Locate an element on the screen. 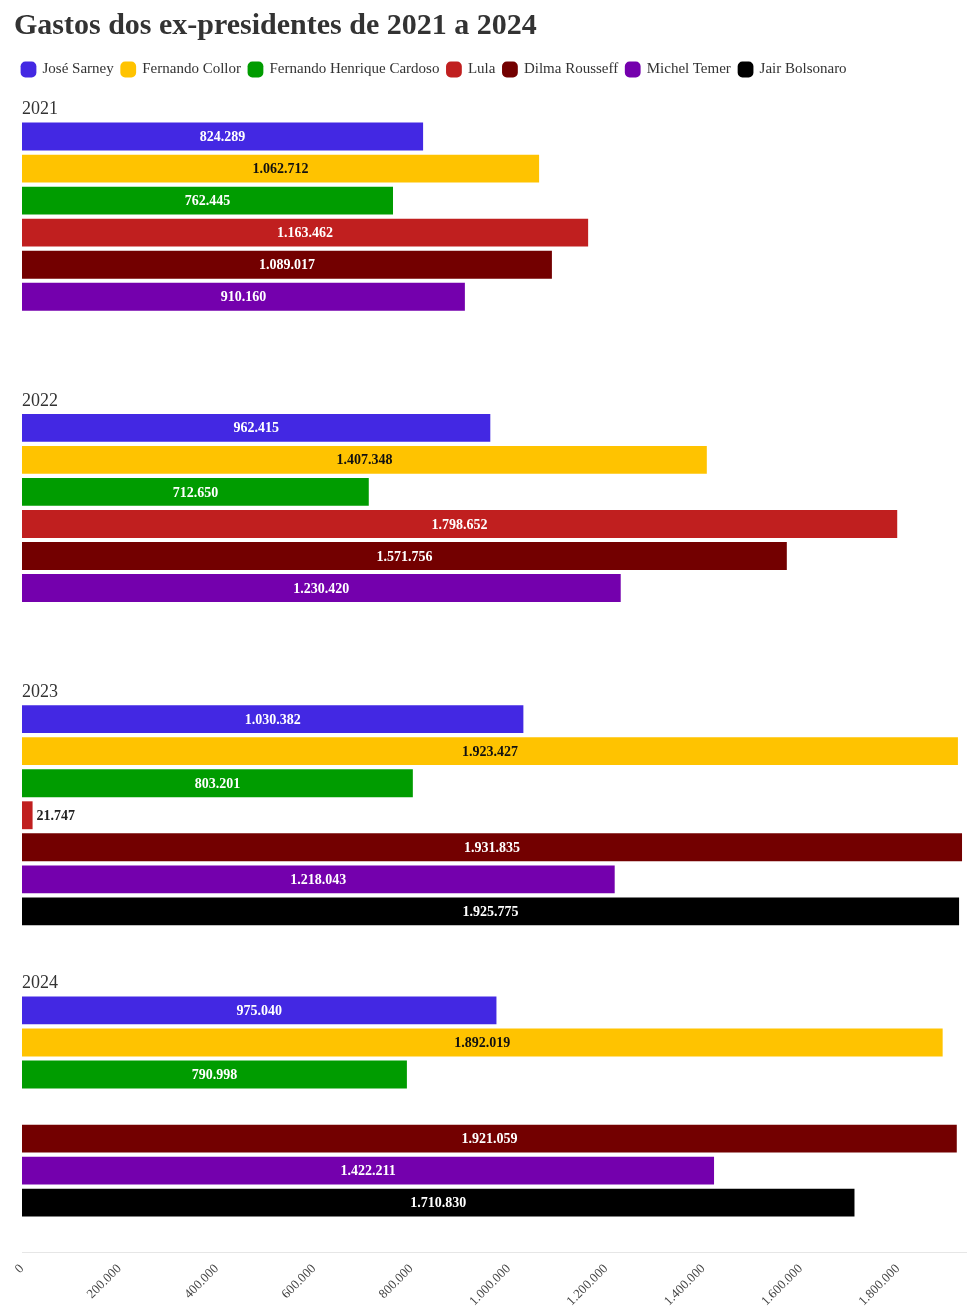 The height and width of the screenshot is (1316, 980). data-label: 1.923.427 is located at coordinates (489, 751).